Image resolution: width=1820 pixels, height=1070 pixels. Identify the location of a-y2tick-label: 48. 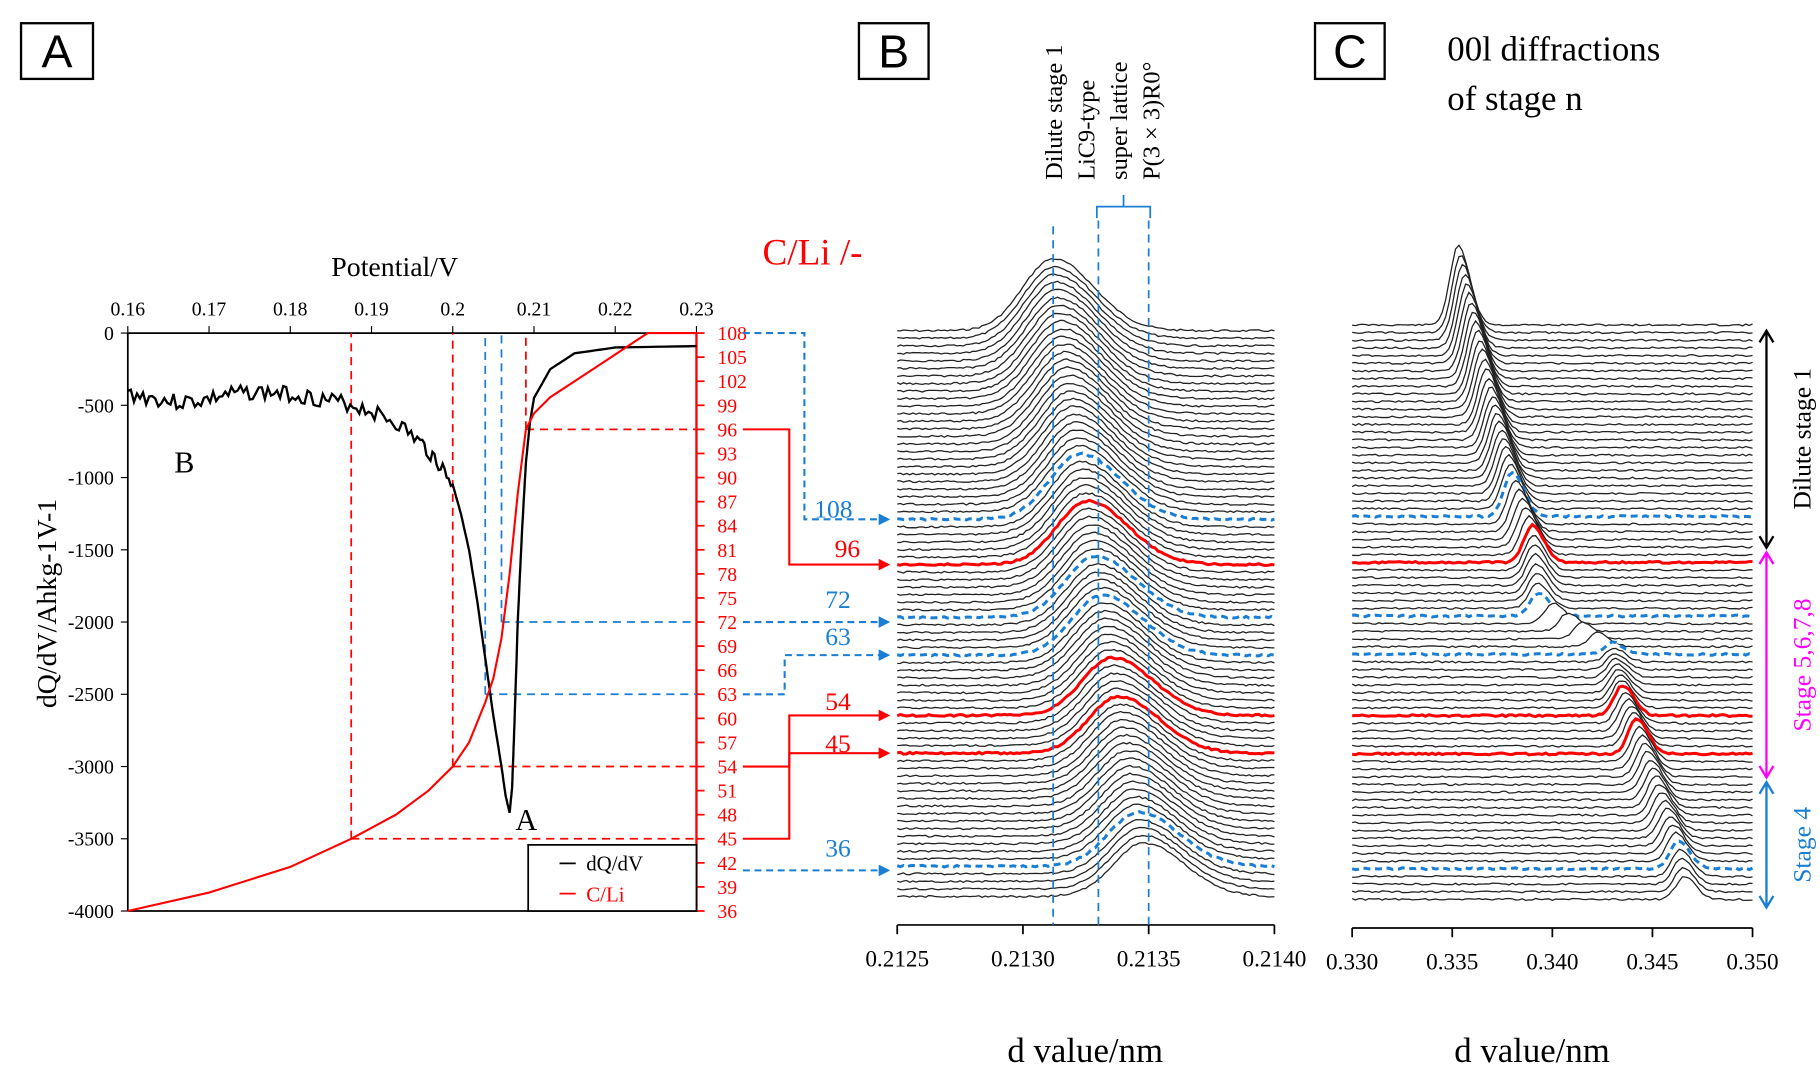
(727, 816).